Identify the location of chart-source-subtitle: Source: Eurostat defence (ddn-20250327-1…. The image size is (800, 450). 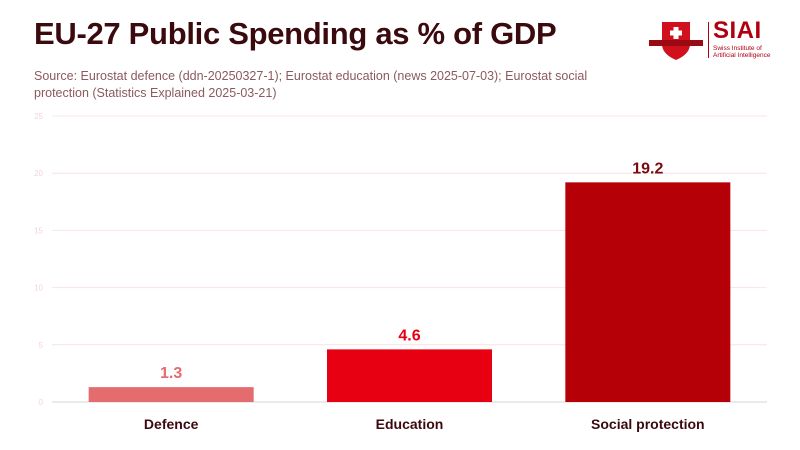
(311, 84).